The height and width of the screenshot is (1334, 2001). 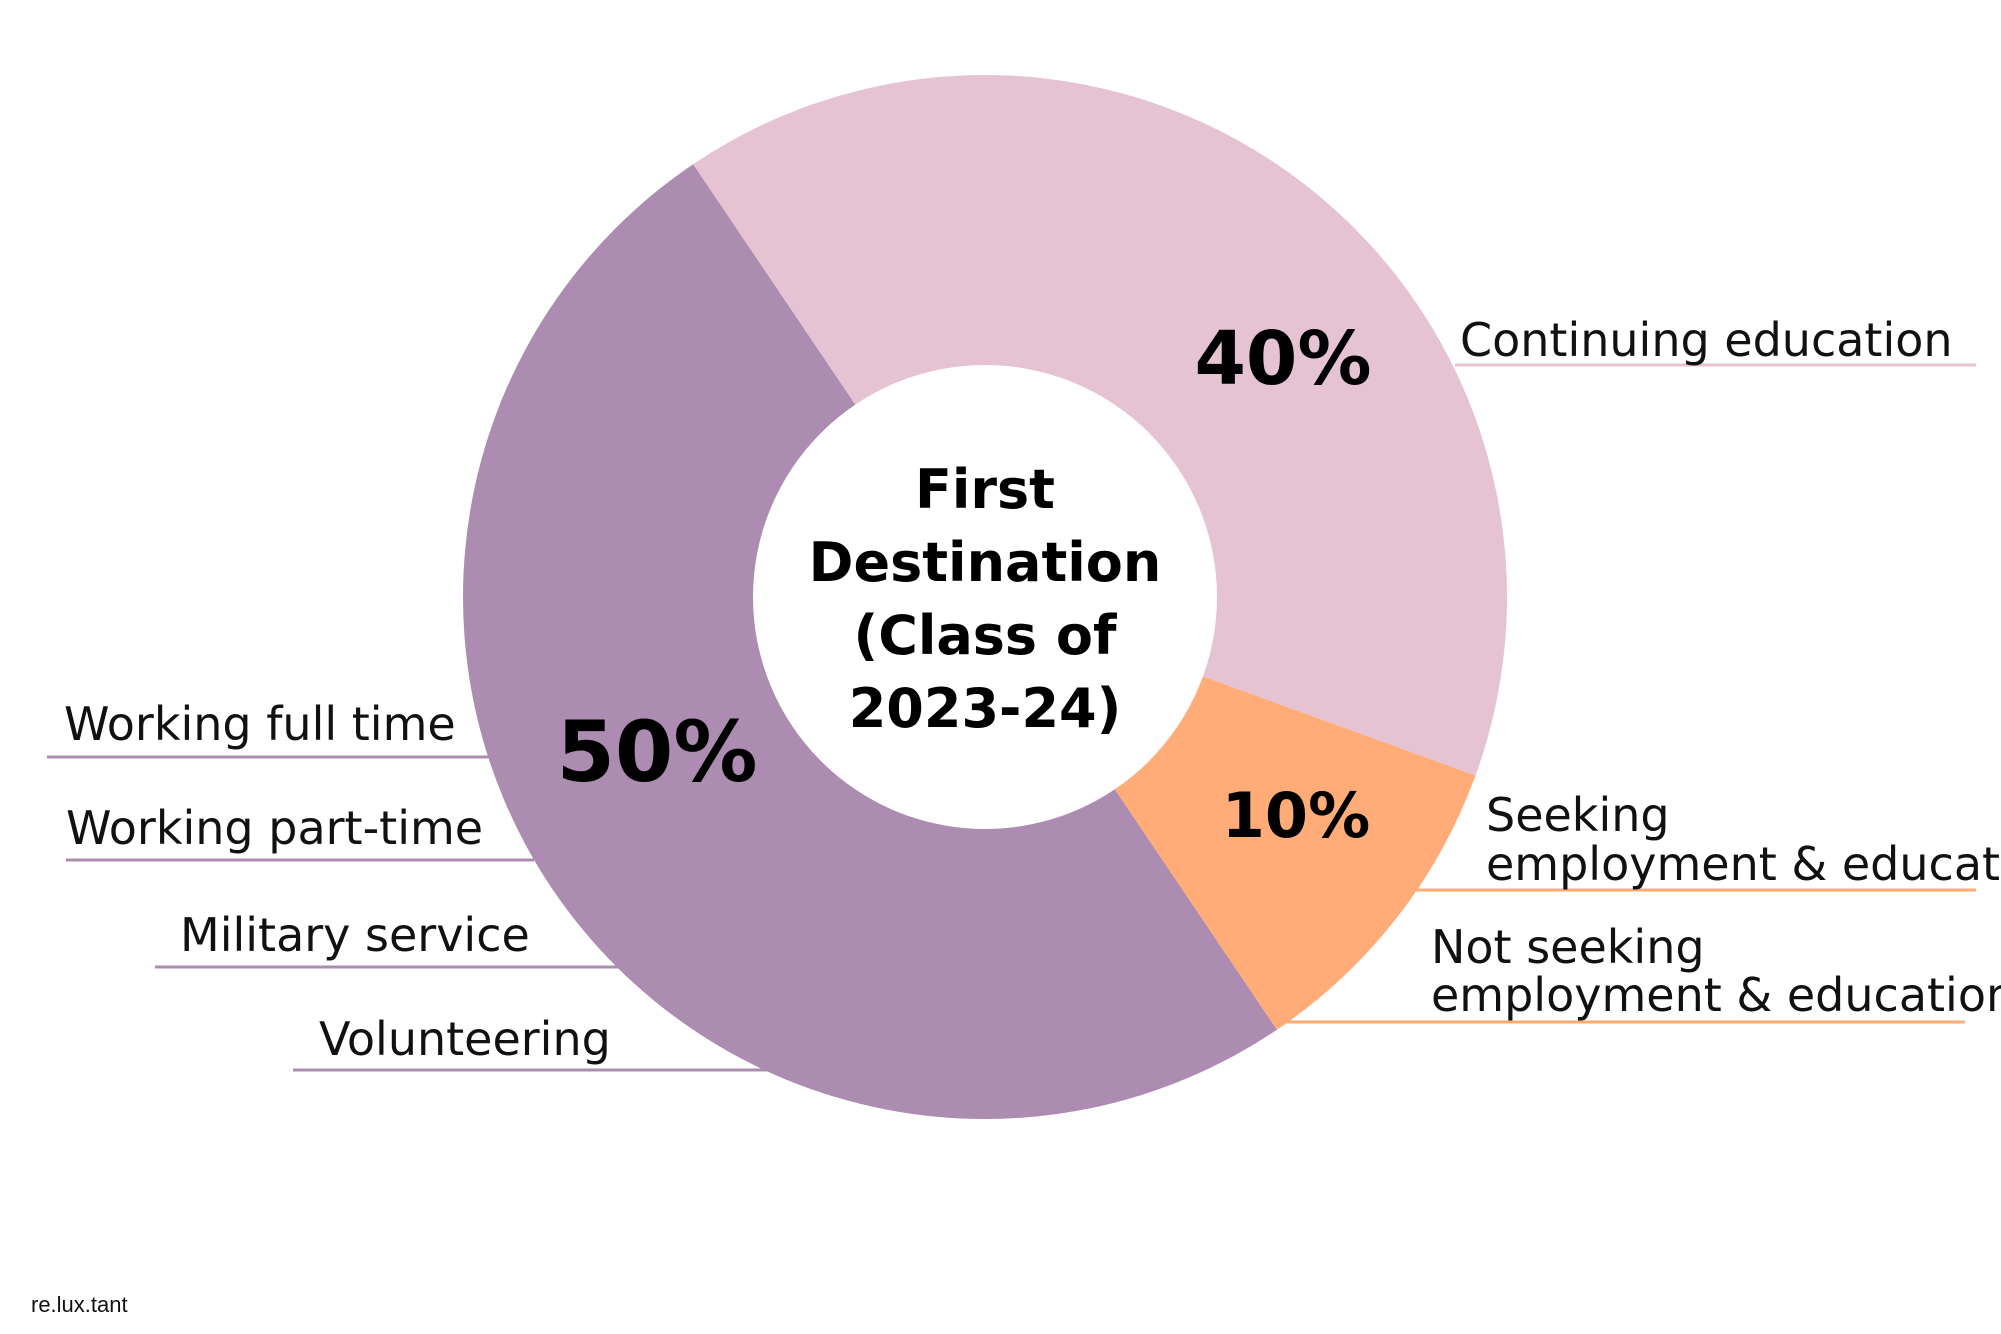 What do you see at coordinates (985, 489) in the screenshot?
I see `center-title-line-1: First` at bounding box center [985, 489].